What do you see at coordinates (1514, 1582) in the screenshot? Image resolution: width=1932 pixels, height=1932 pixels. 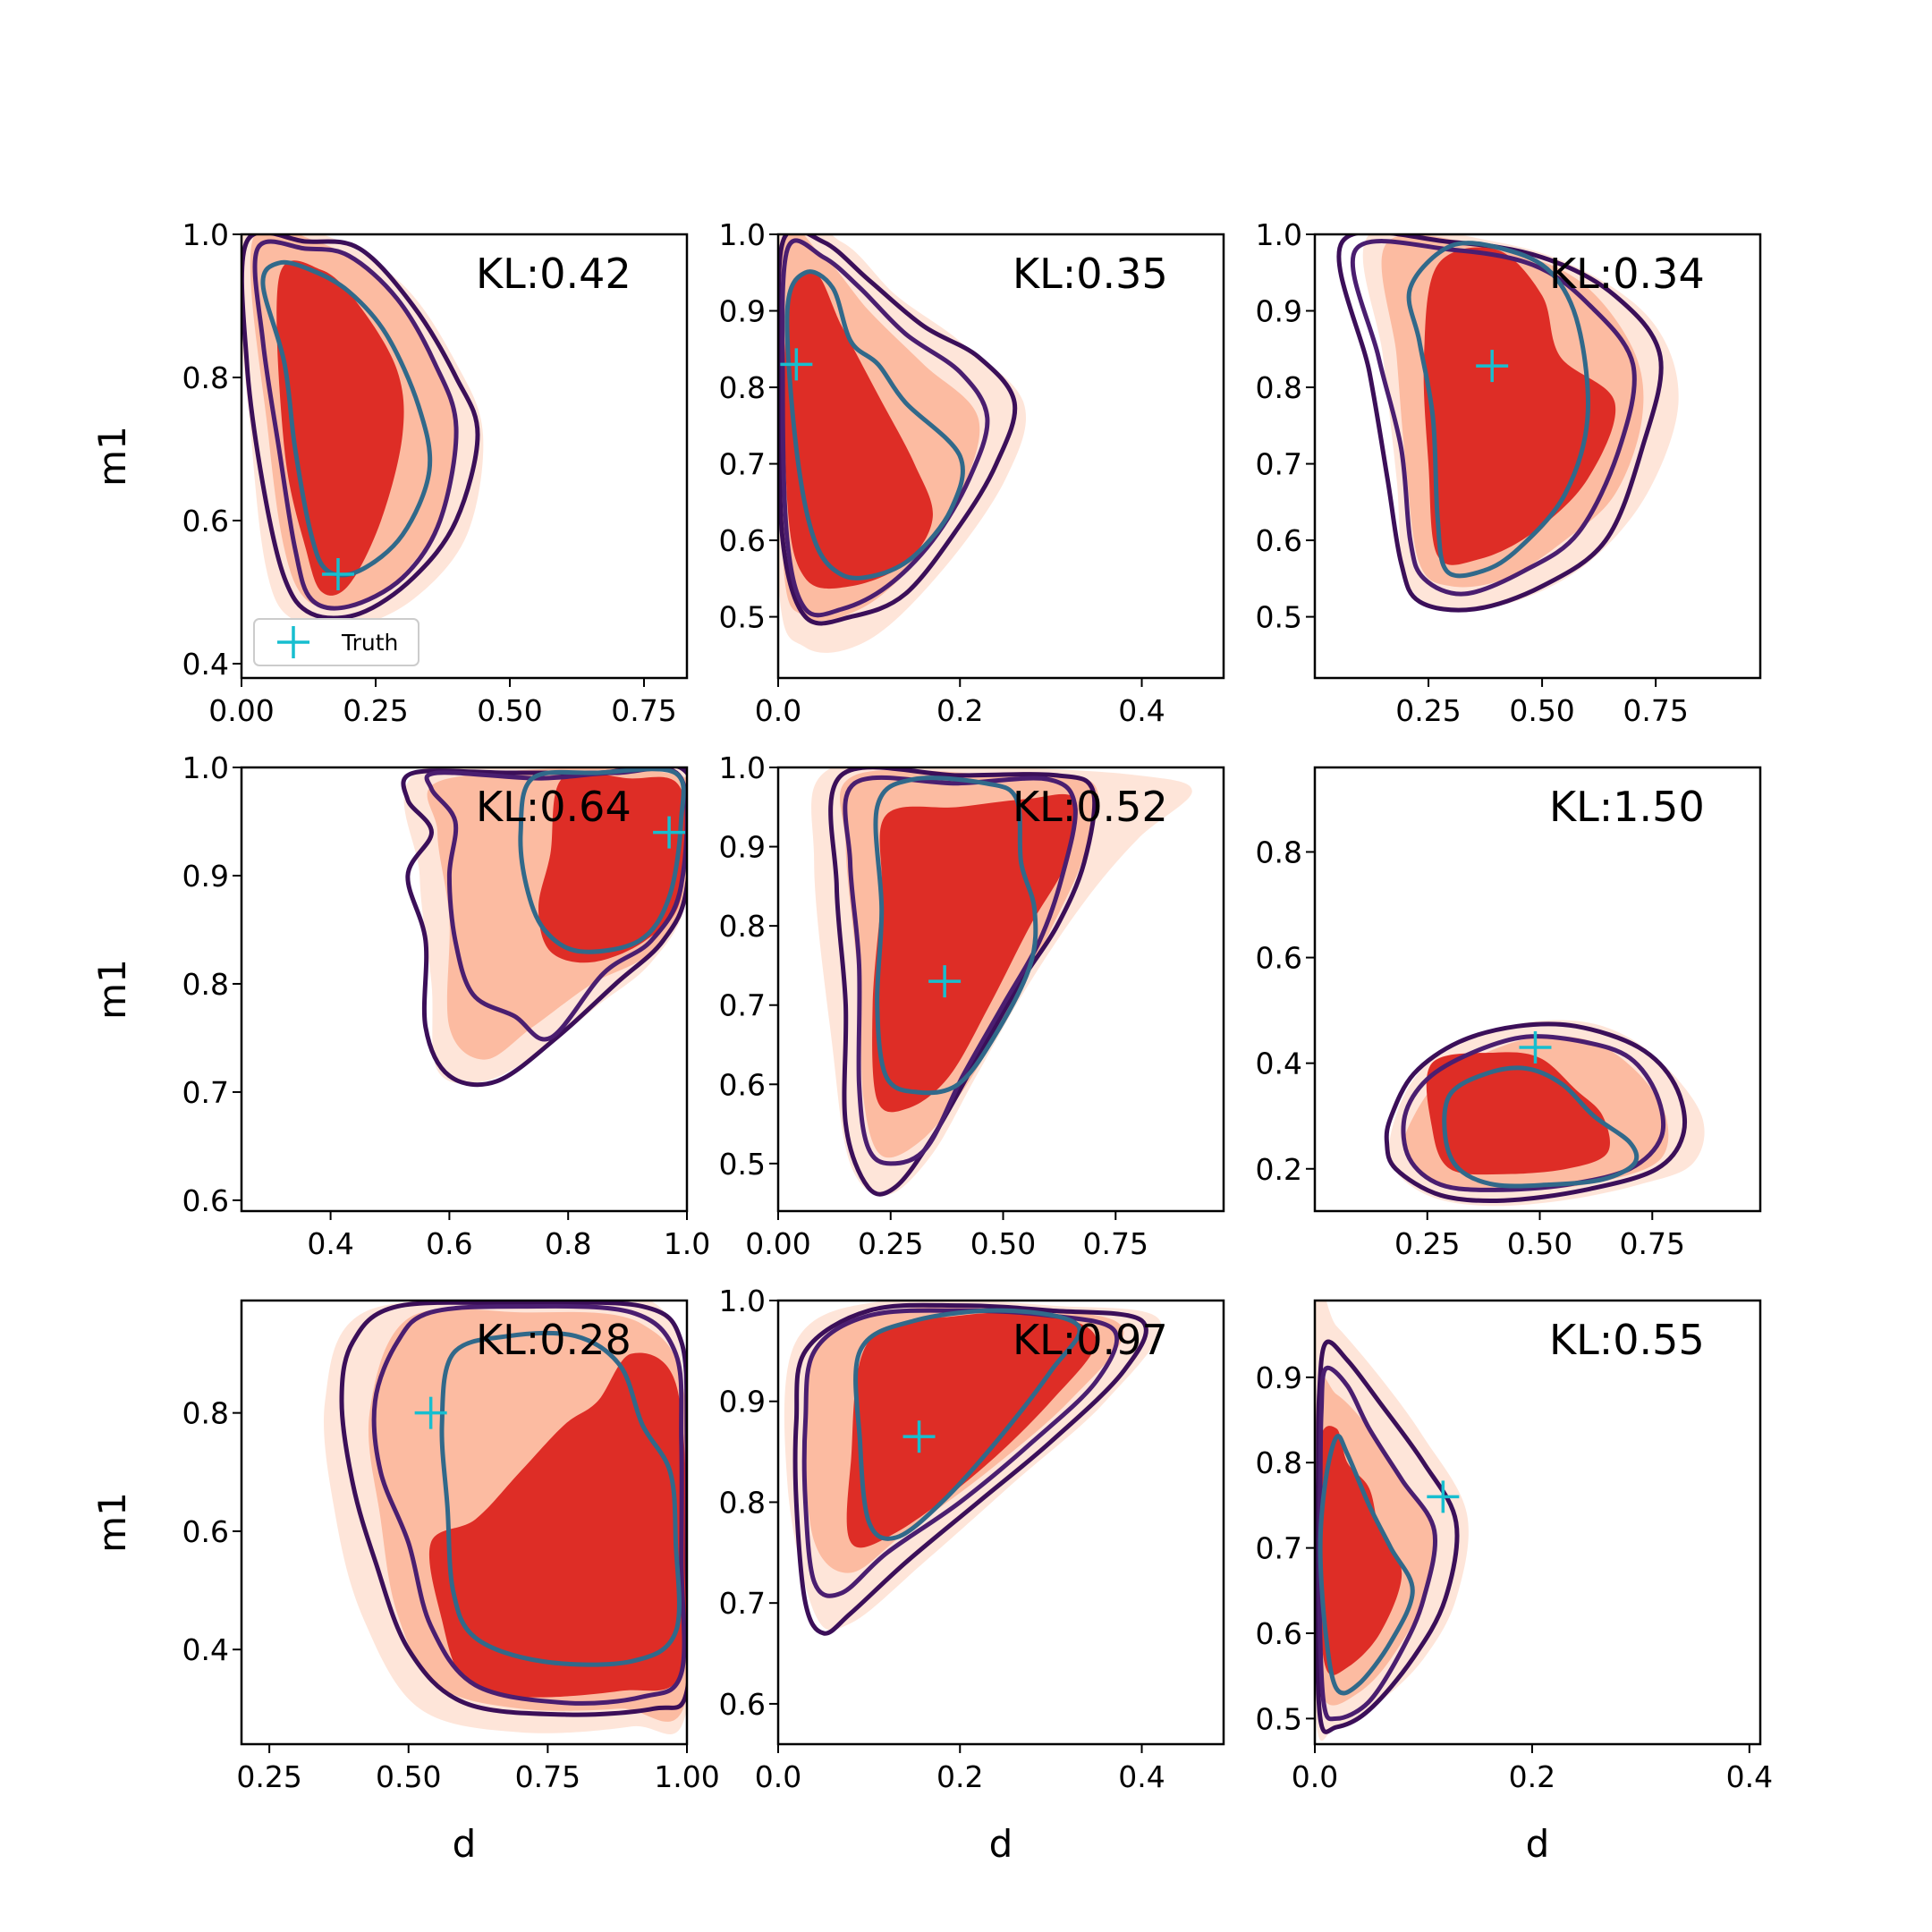 I see `panel-9: 0.0 0.2 0.4 0.5 0.6 0.7 0.8 0.9 KL:0.55 d` at bounding box center [1514, 1582].